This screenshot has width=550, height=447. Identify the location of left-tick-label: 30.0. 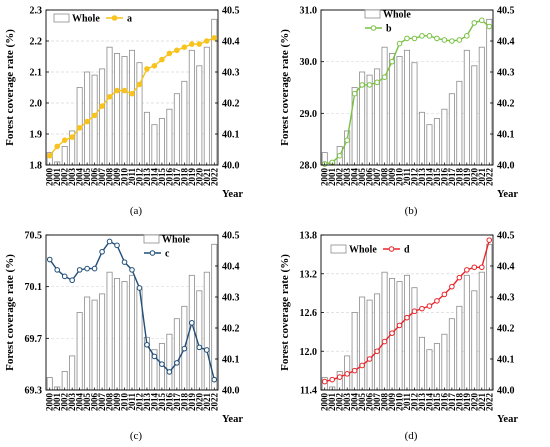
(309, 62).